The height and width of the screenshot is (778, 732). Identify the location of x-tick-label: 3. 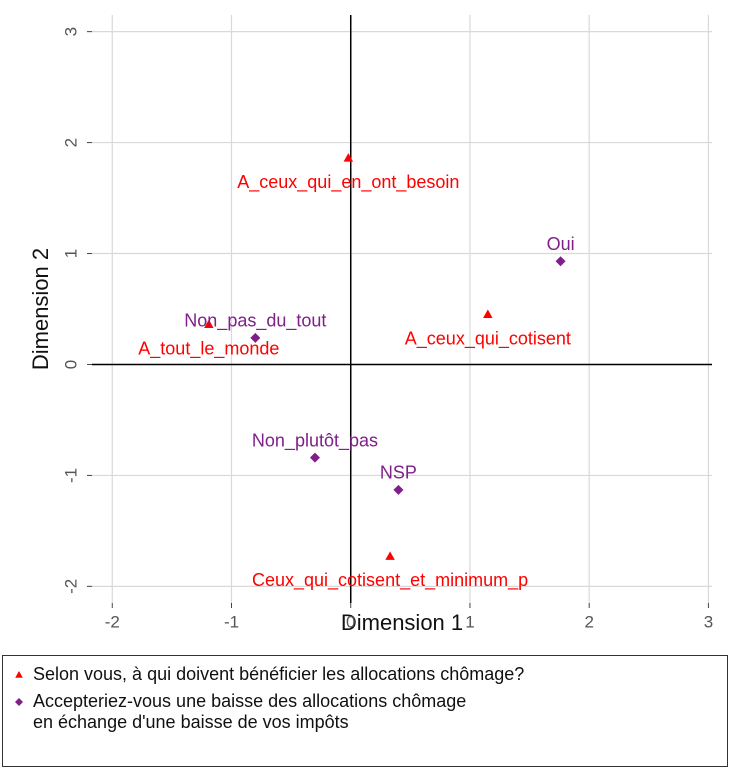
(708, 621).